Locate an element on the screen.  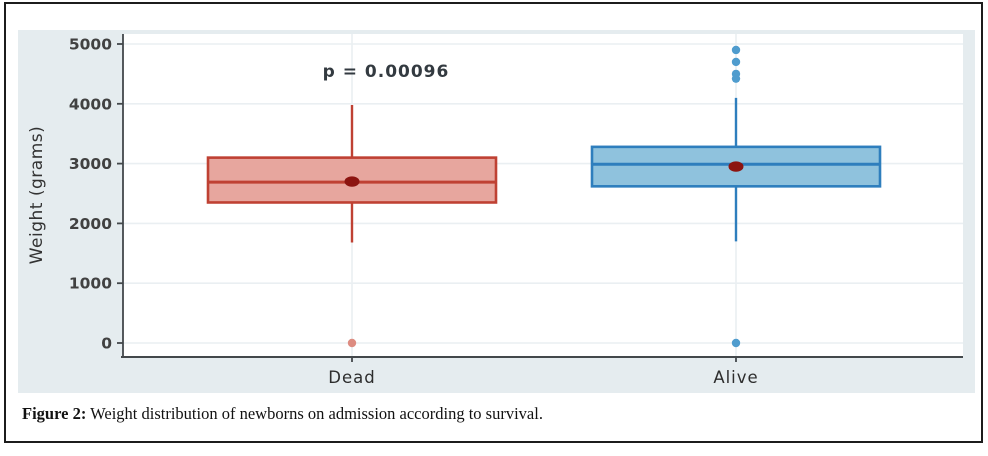
x-category-label-alive: Alive is located at coordinates (736, 377).